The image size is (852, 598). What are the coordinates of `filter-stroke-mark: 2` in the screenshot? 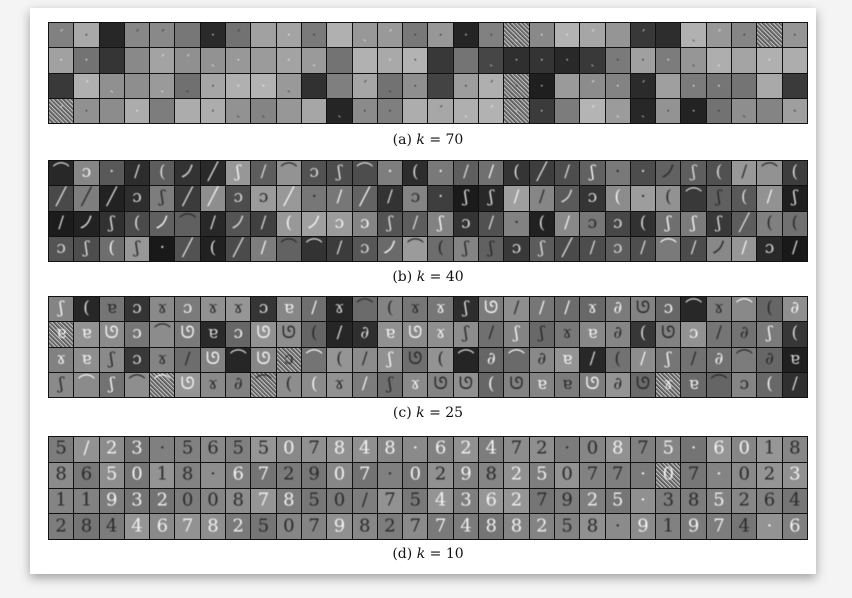 It's located at (162, 501).